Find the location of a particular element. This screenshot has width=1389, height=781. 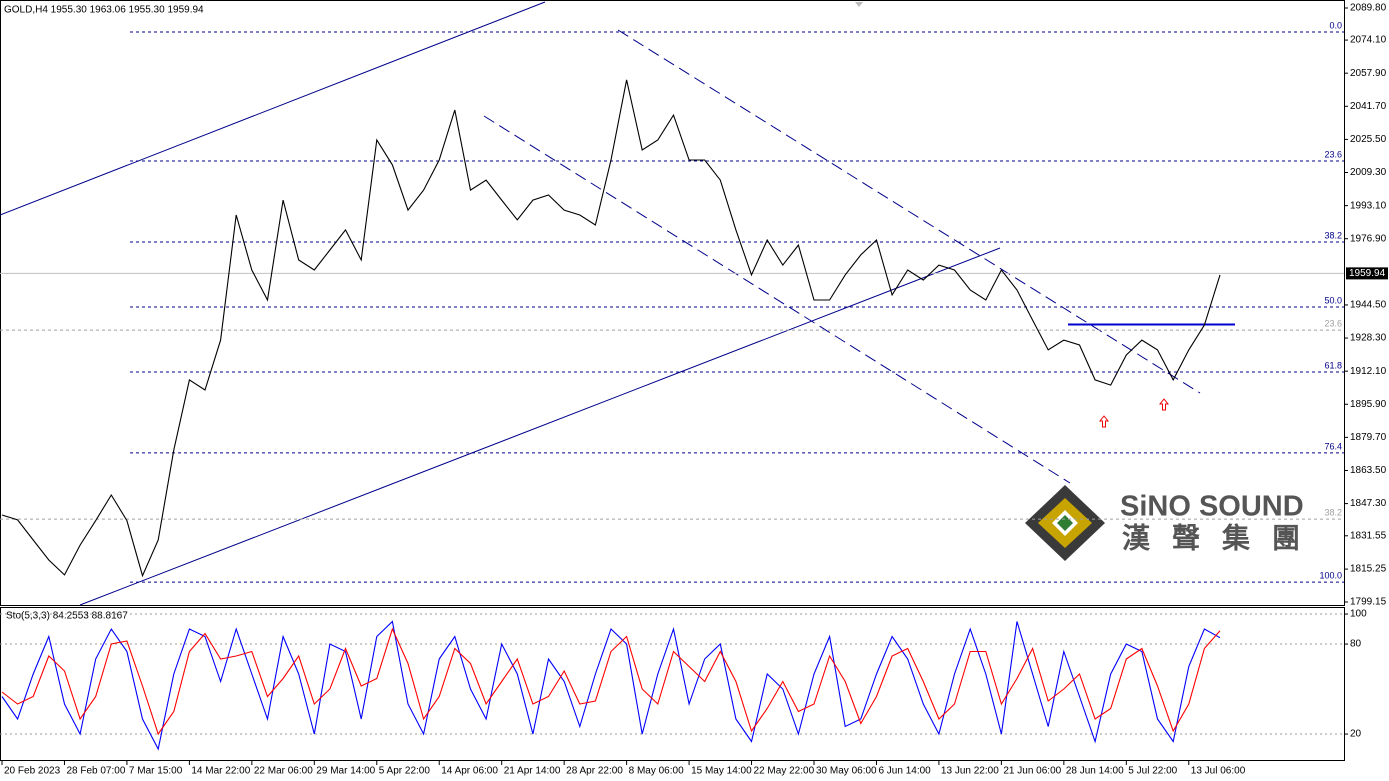

logo-chinese: 漢聲集團 is located at coordinates (1222, 537).